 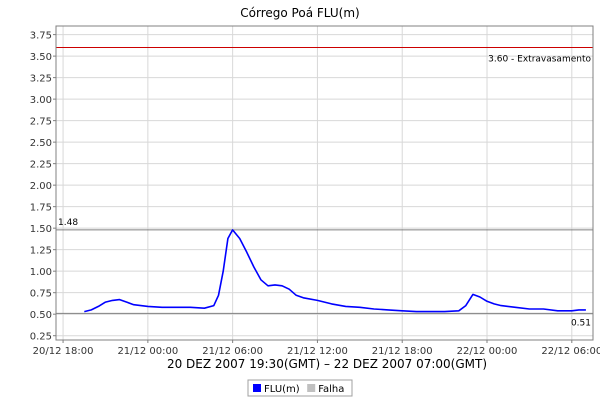 I want to click on x-tick-label: 21/12 18:00, so click(x=402, y=351).